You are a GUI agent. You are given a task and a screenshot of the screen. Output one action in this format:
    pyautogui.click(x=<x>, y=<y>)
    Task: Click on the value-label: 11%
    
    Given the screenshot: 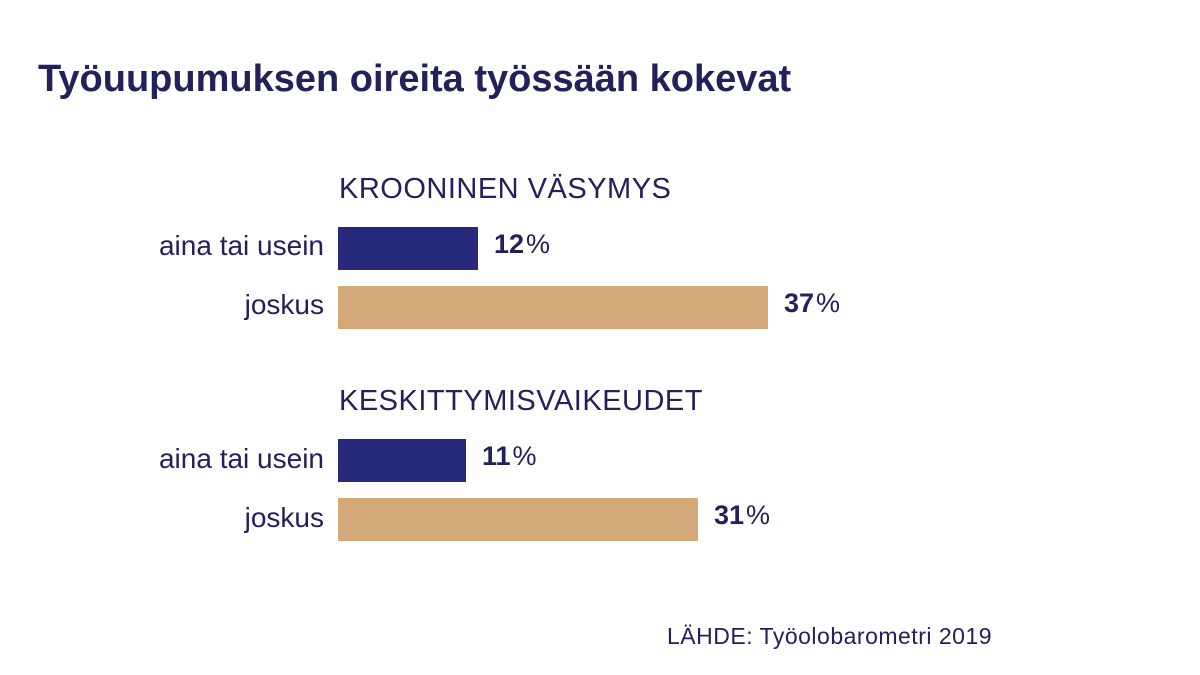 What is the action you would take?
    pyautogui.click(x=509, y=456)
    